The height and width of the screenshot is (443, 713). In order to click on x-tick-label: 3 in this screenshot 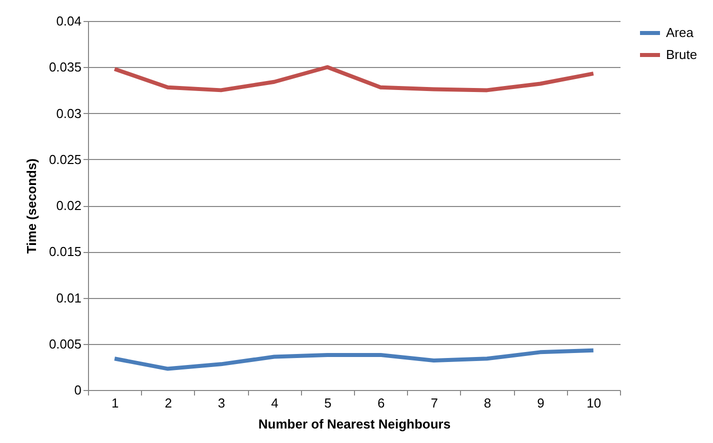, I will do `click(222, 403)`.